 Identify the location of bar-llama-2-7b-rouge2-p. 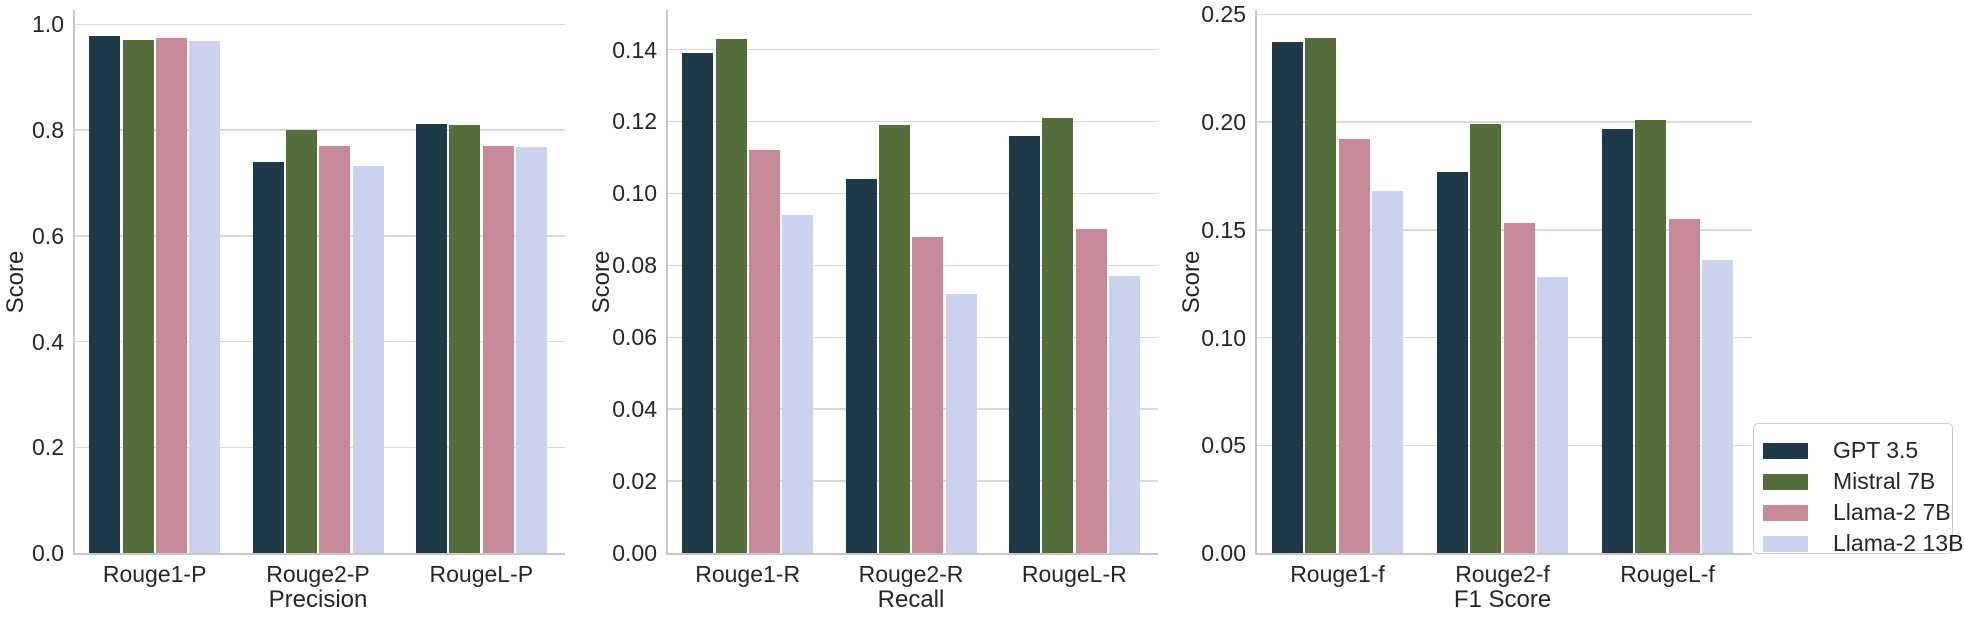
(335, 349).